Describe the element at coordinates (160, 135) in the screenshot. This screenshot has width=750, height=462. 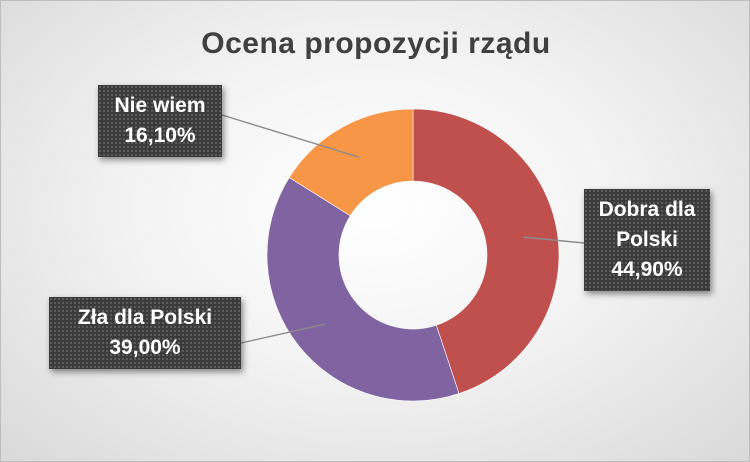
I see `slice-value-label: 16,10%` at that location.